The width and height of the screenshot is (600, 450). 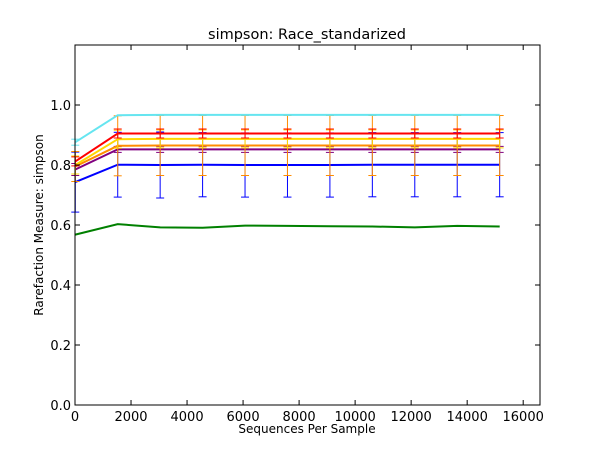 I want to click on x-tick-label: 2000, so click(x=130, y=417).